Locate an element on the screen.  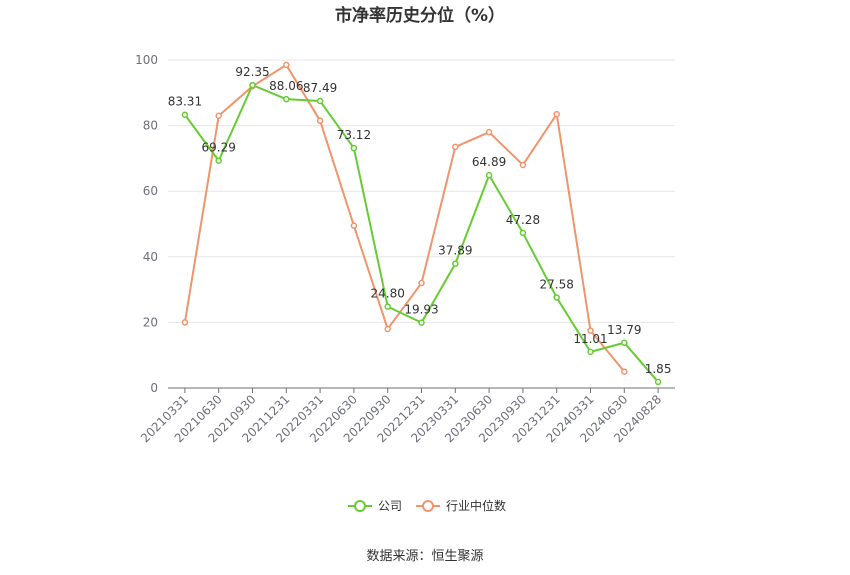
data-label: 37.89 is located at coordinates (455, 251).